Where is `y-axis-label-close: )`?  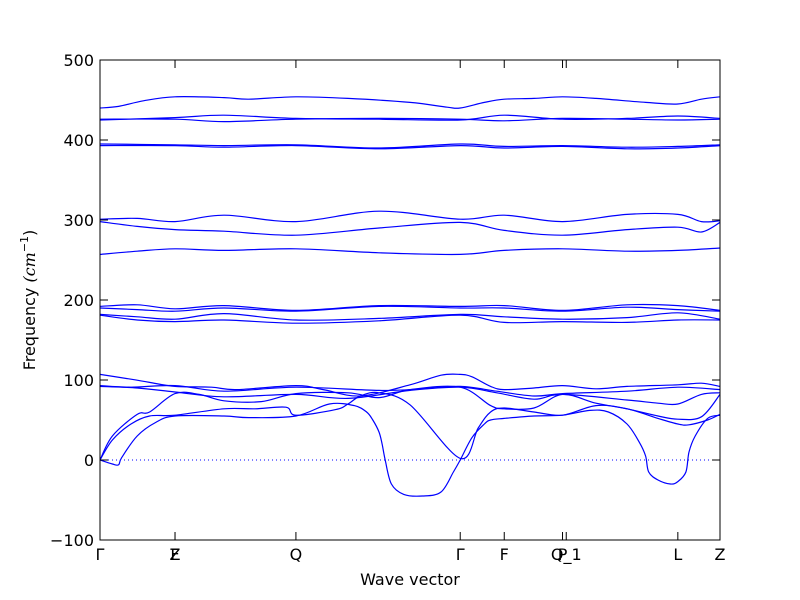 y-axis-label-close: ) is located at coordinates (29, 233).